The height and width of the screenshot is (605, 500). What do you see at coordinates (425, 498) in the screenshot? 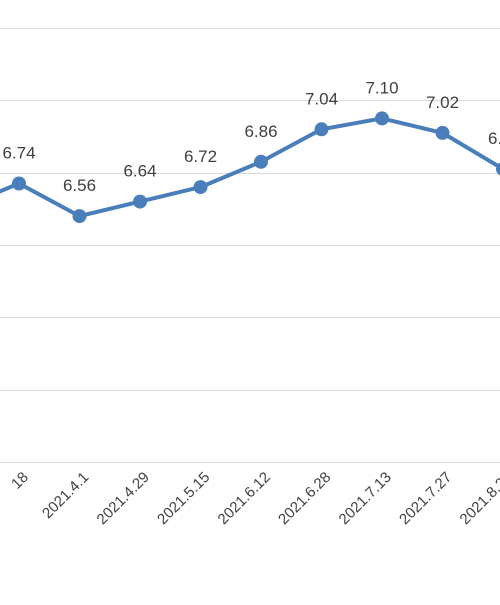
I see `x-tick-label: 2021.7.27` at bounding box center [425, 498].